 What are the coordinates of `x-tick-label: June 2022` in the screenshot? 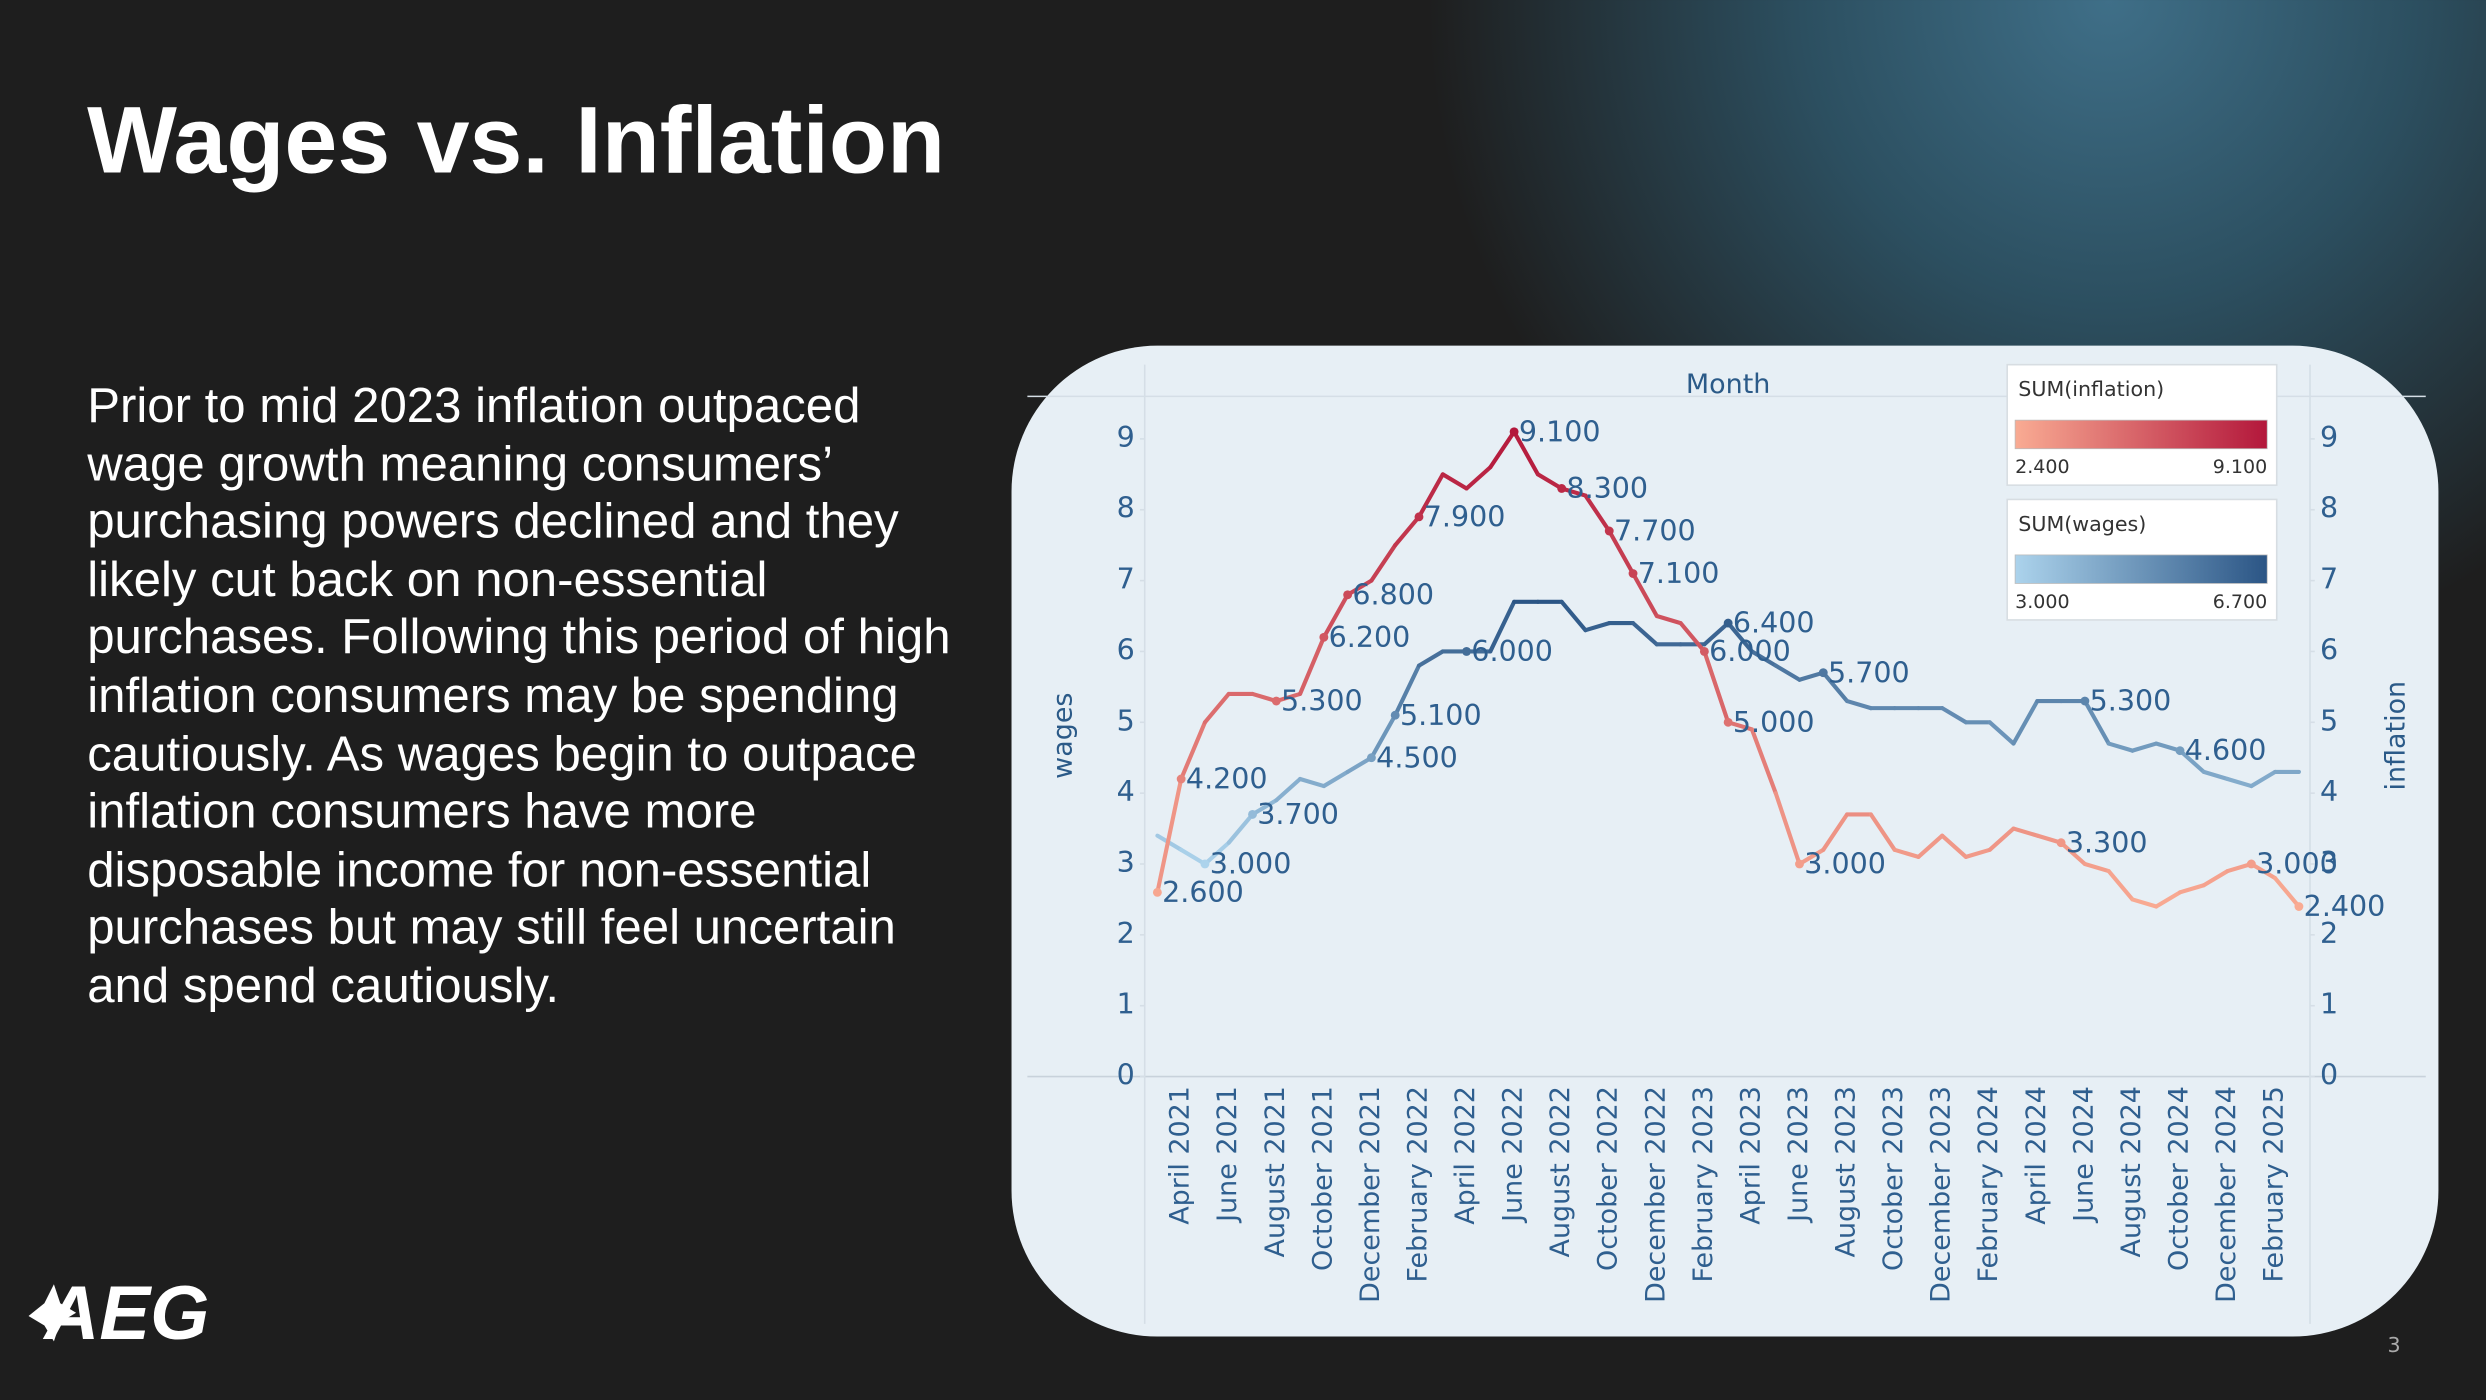 It's located at (1513, 1155).